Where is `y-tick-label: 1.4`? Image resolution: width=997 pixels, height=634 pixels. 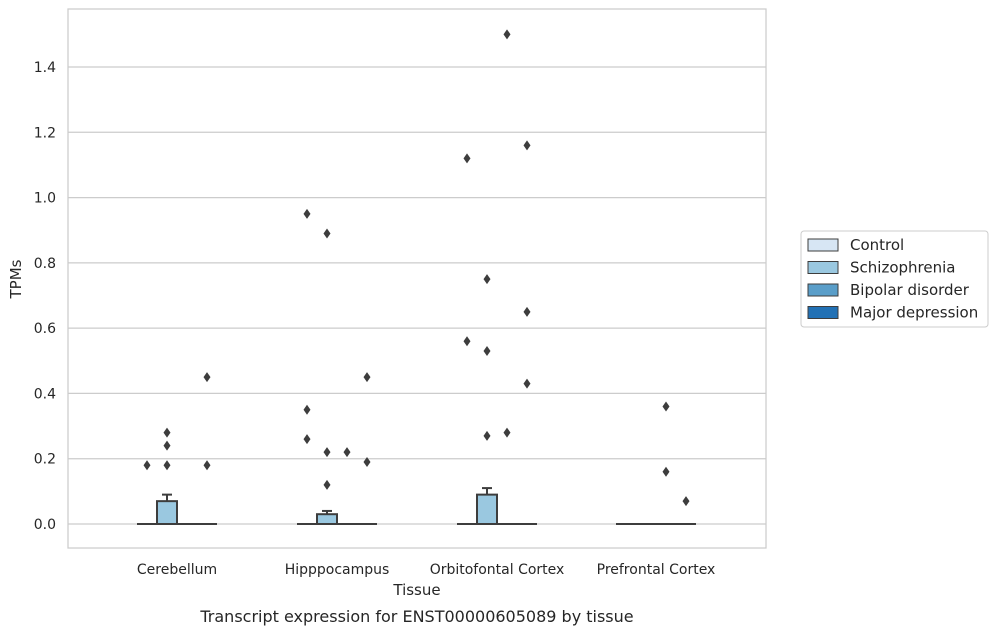
y-tick-label: 1.4 is located at coordinates (45, 68).